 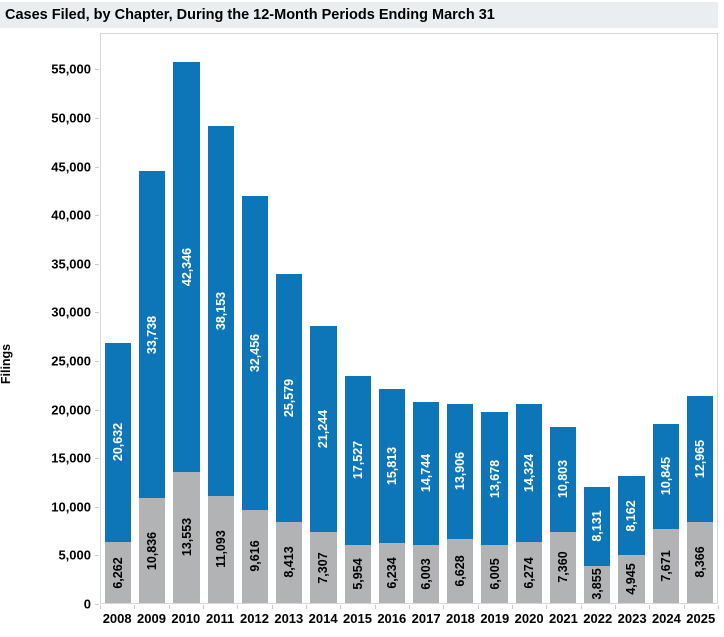 I want to click on y-axis-title: Filings, so click(x=6, y=364).